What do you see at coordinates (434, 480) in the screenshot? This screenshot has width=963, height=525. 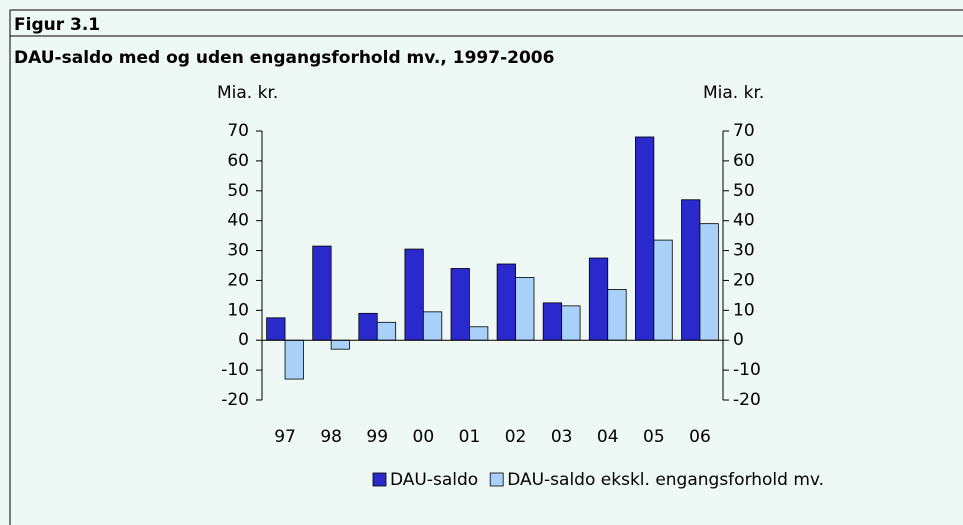 I see `legend-label: DAU-saldo` at bounding box center [434, 480].